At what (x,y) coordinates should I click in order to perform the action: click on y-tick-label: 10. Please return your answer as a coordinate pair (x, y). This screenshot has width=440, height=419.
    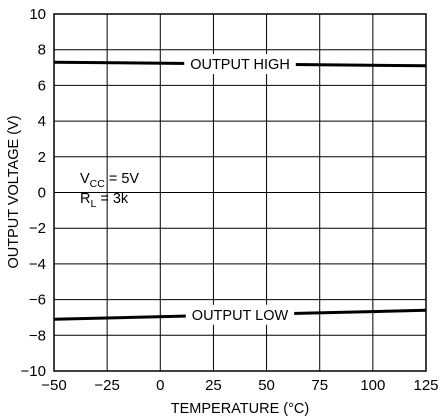
    Looking at the image, I should click on (37, 14).